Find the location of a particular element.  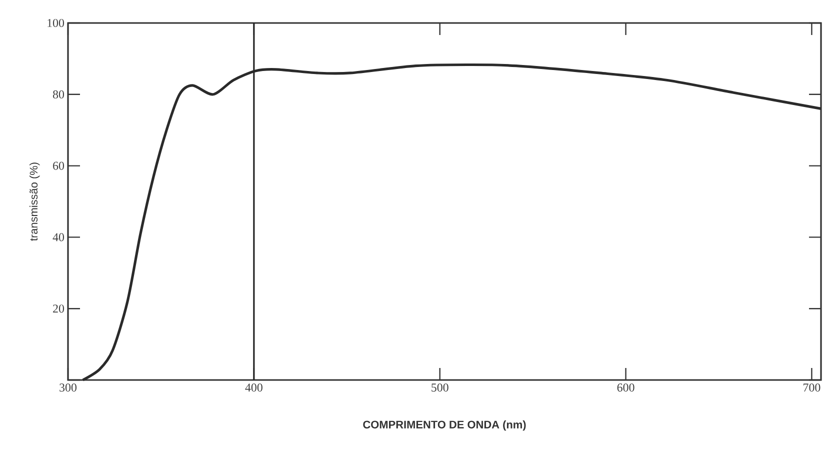

x-tick-label: 600 is located at coordinates (625, 388).